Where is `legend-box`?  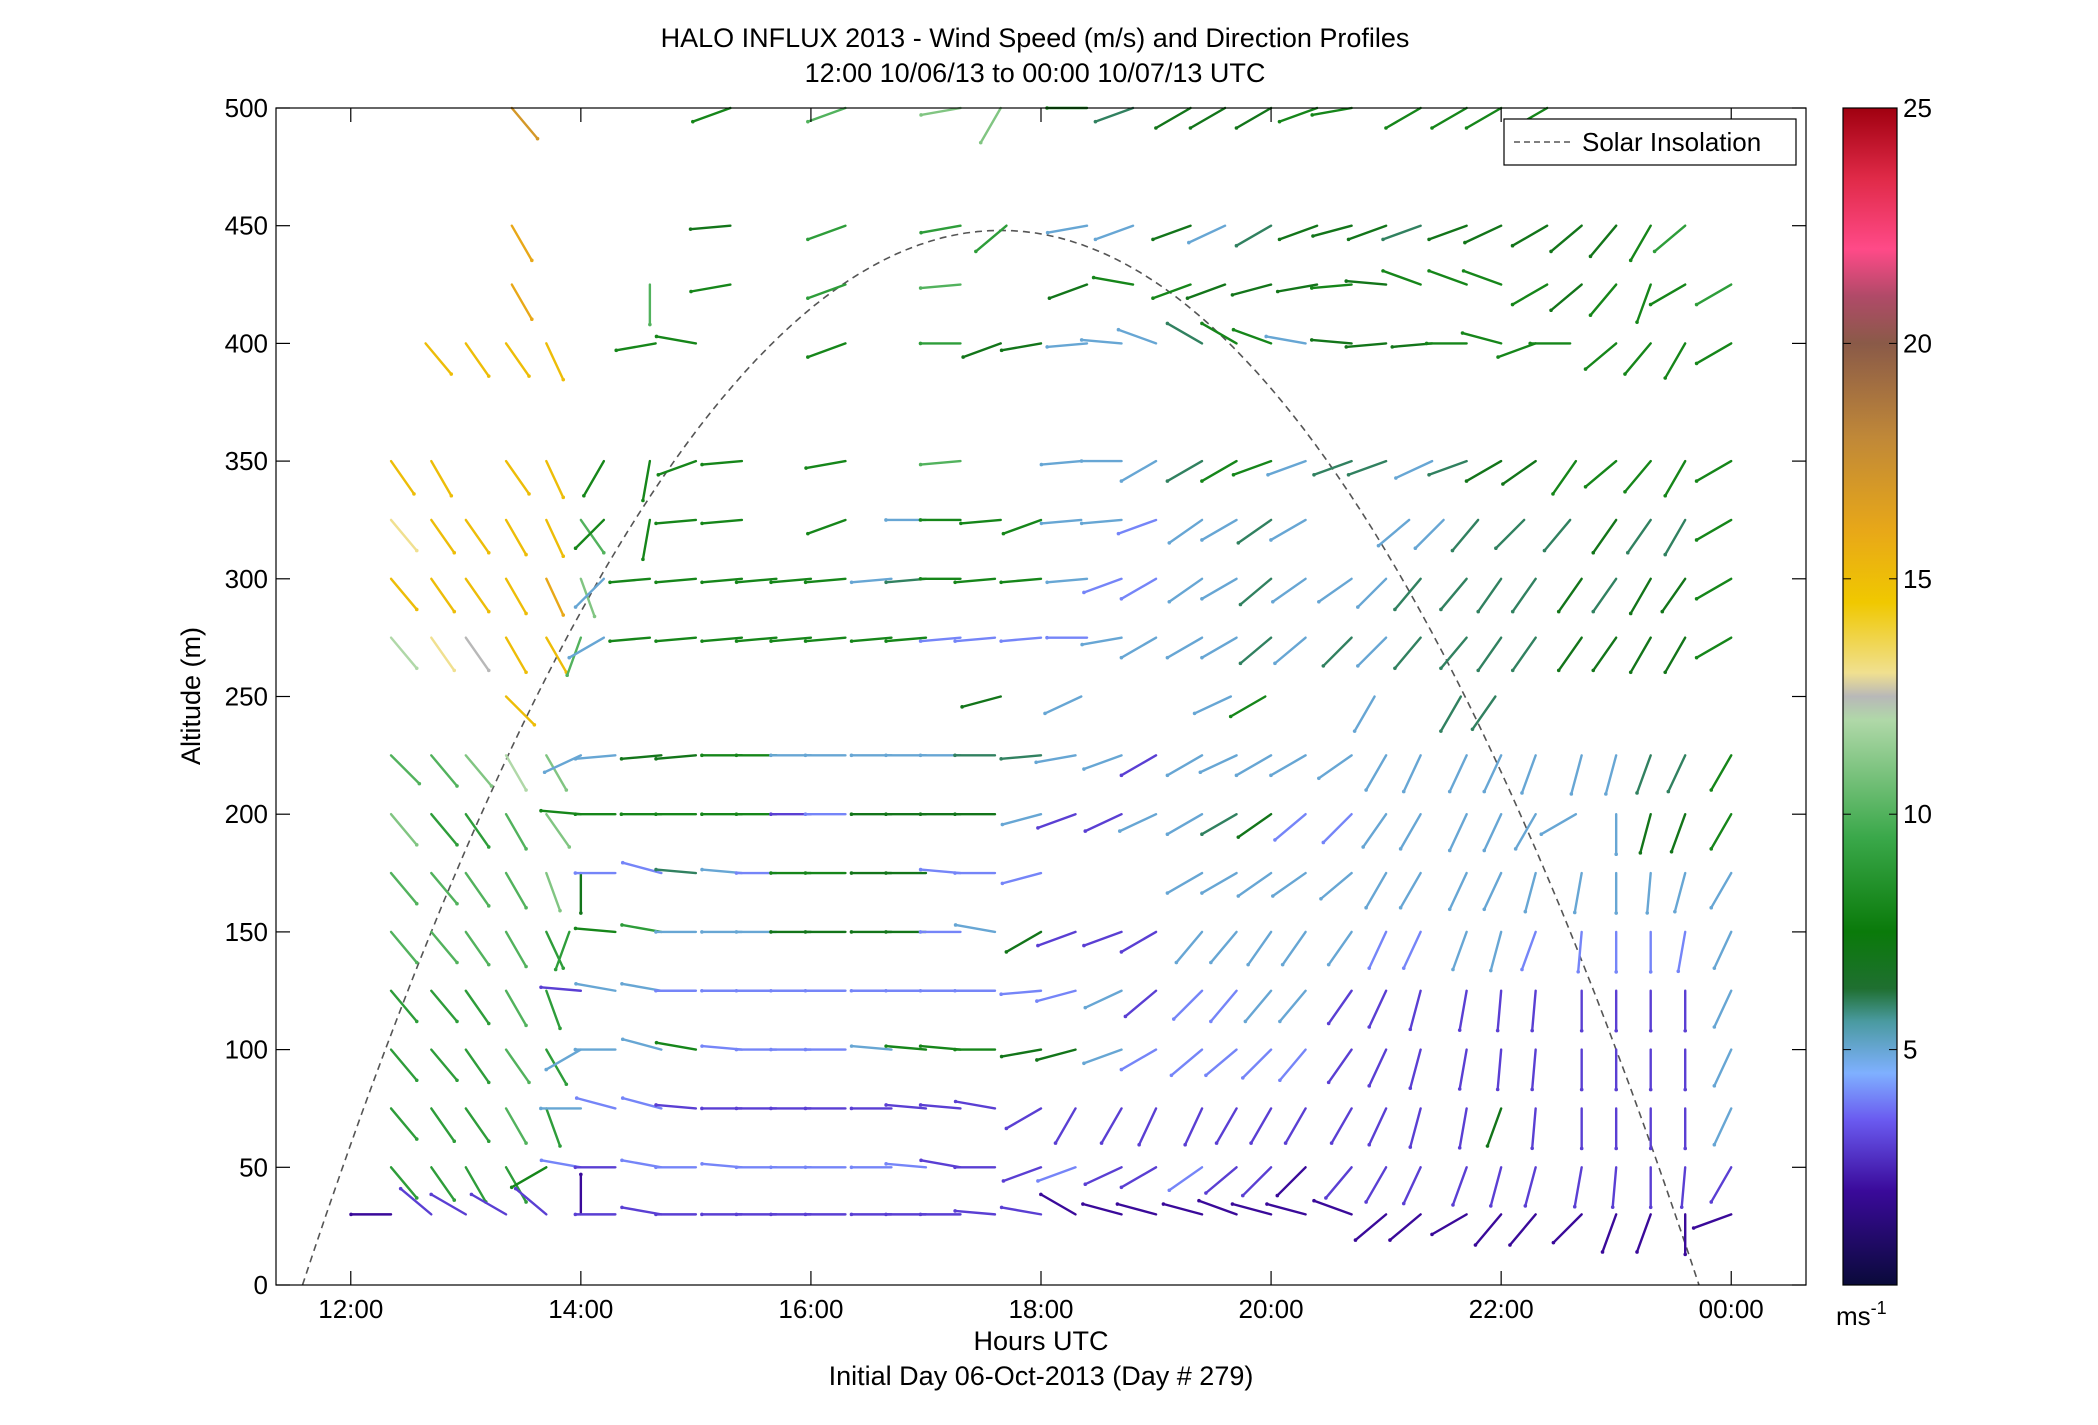
legend-box is located at coordinates (1650, 142).